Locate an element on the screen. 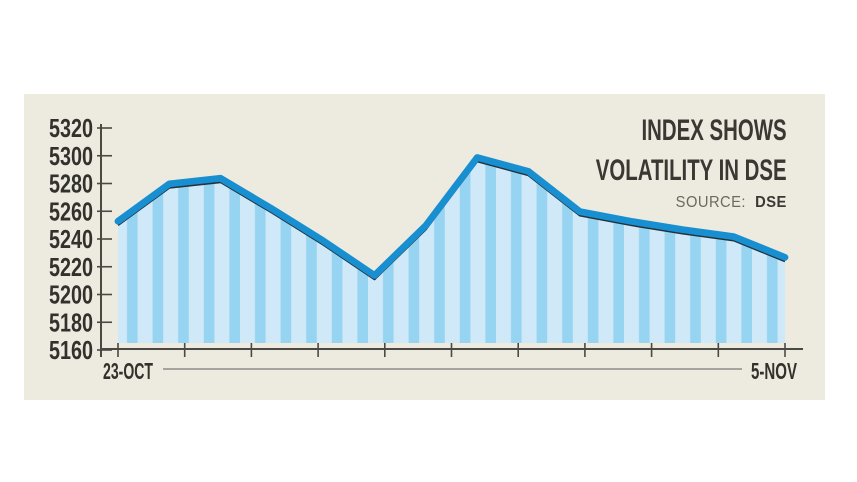  x-axis-label-first: 23-OCT is located at coordinates (128, 371).